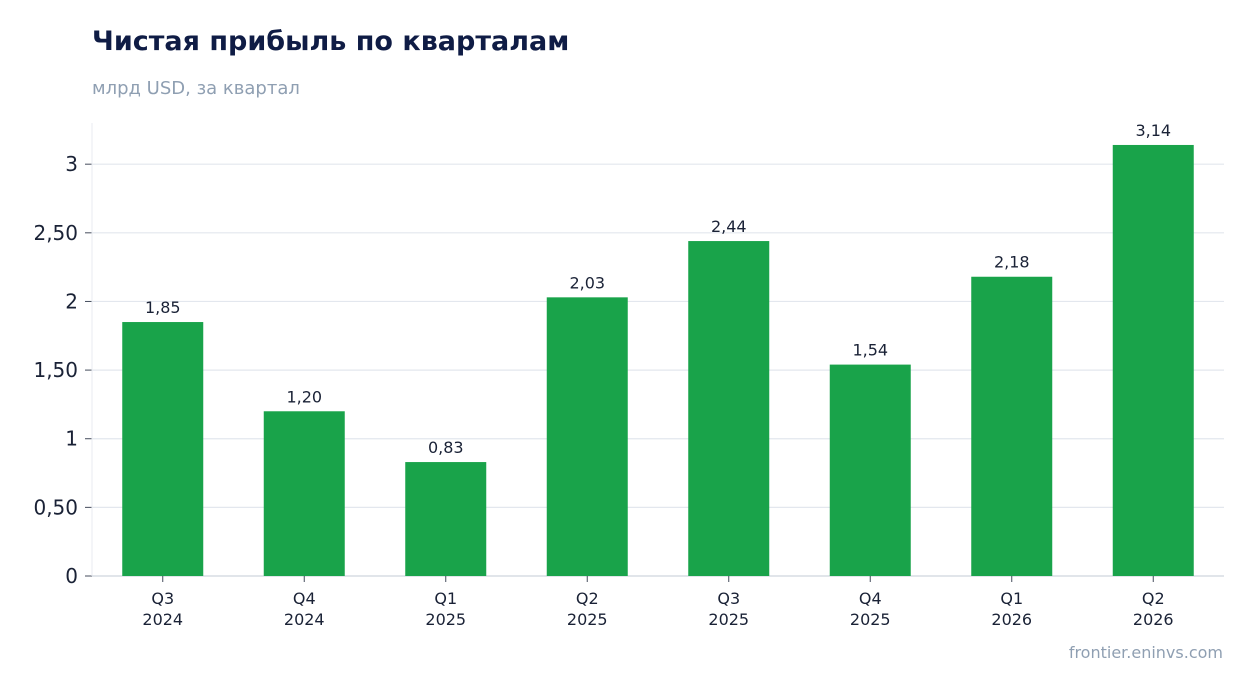 The image size is (1254, 693). What do you see at coordinates (71, 439) in the screenshot?
I see `y-tick-label: 1` at bounding box center [71, 439].